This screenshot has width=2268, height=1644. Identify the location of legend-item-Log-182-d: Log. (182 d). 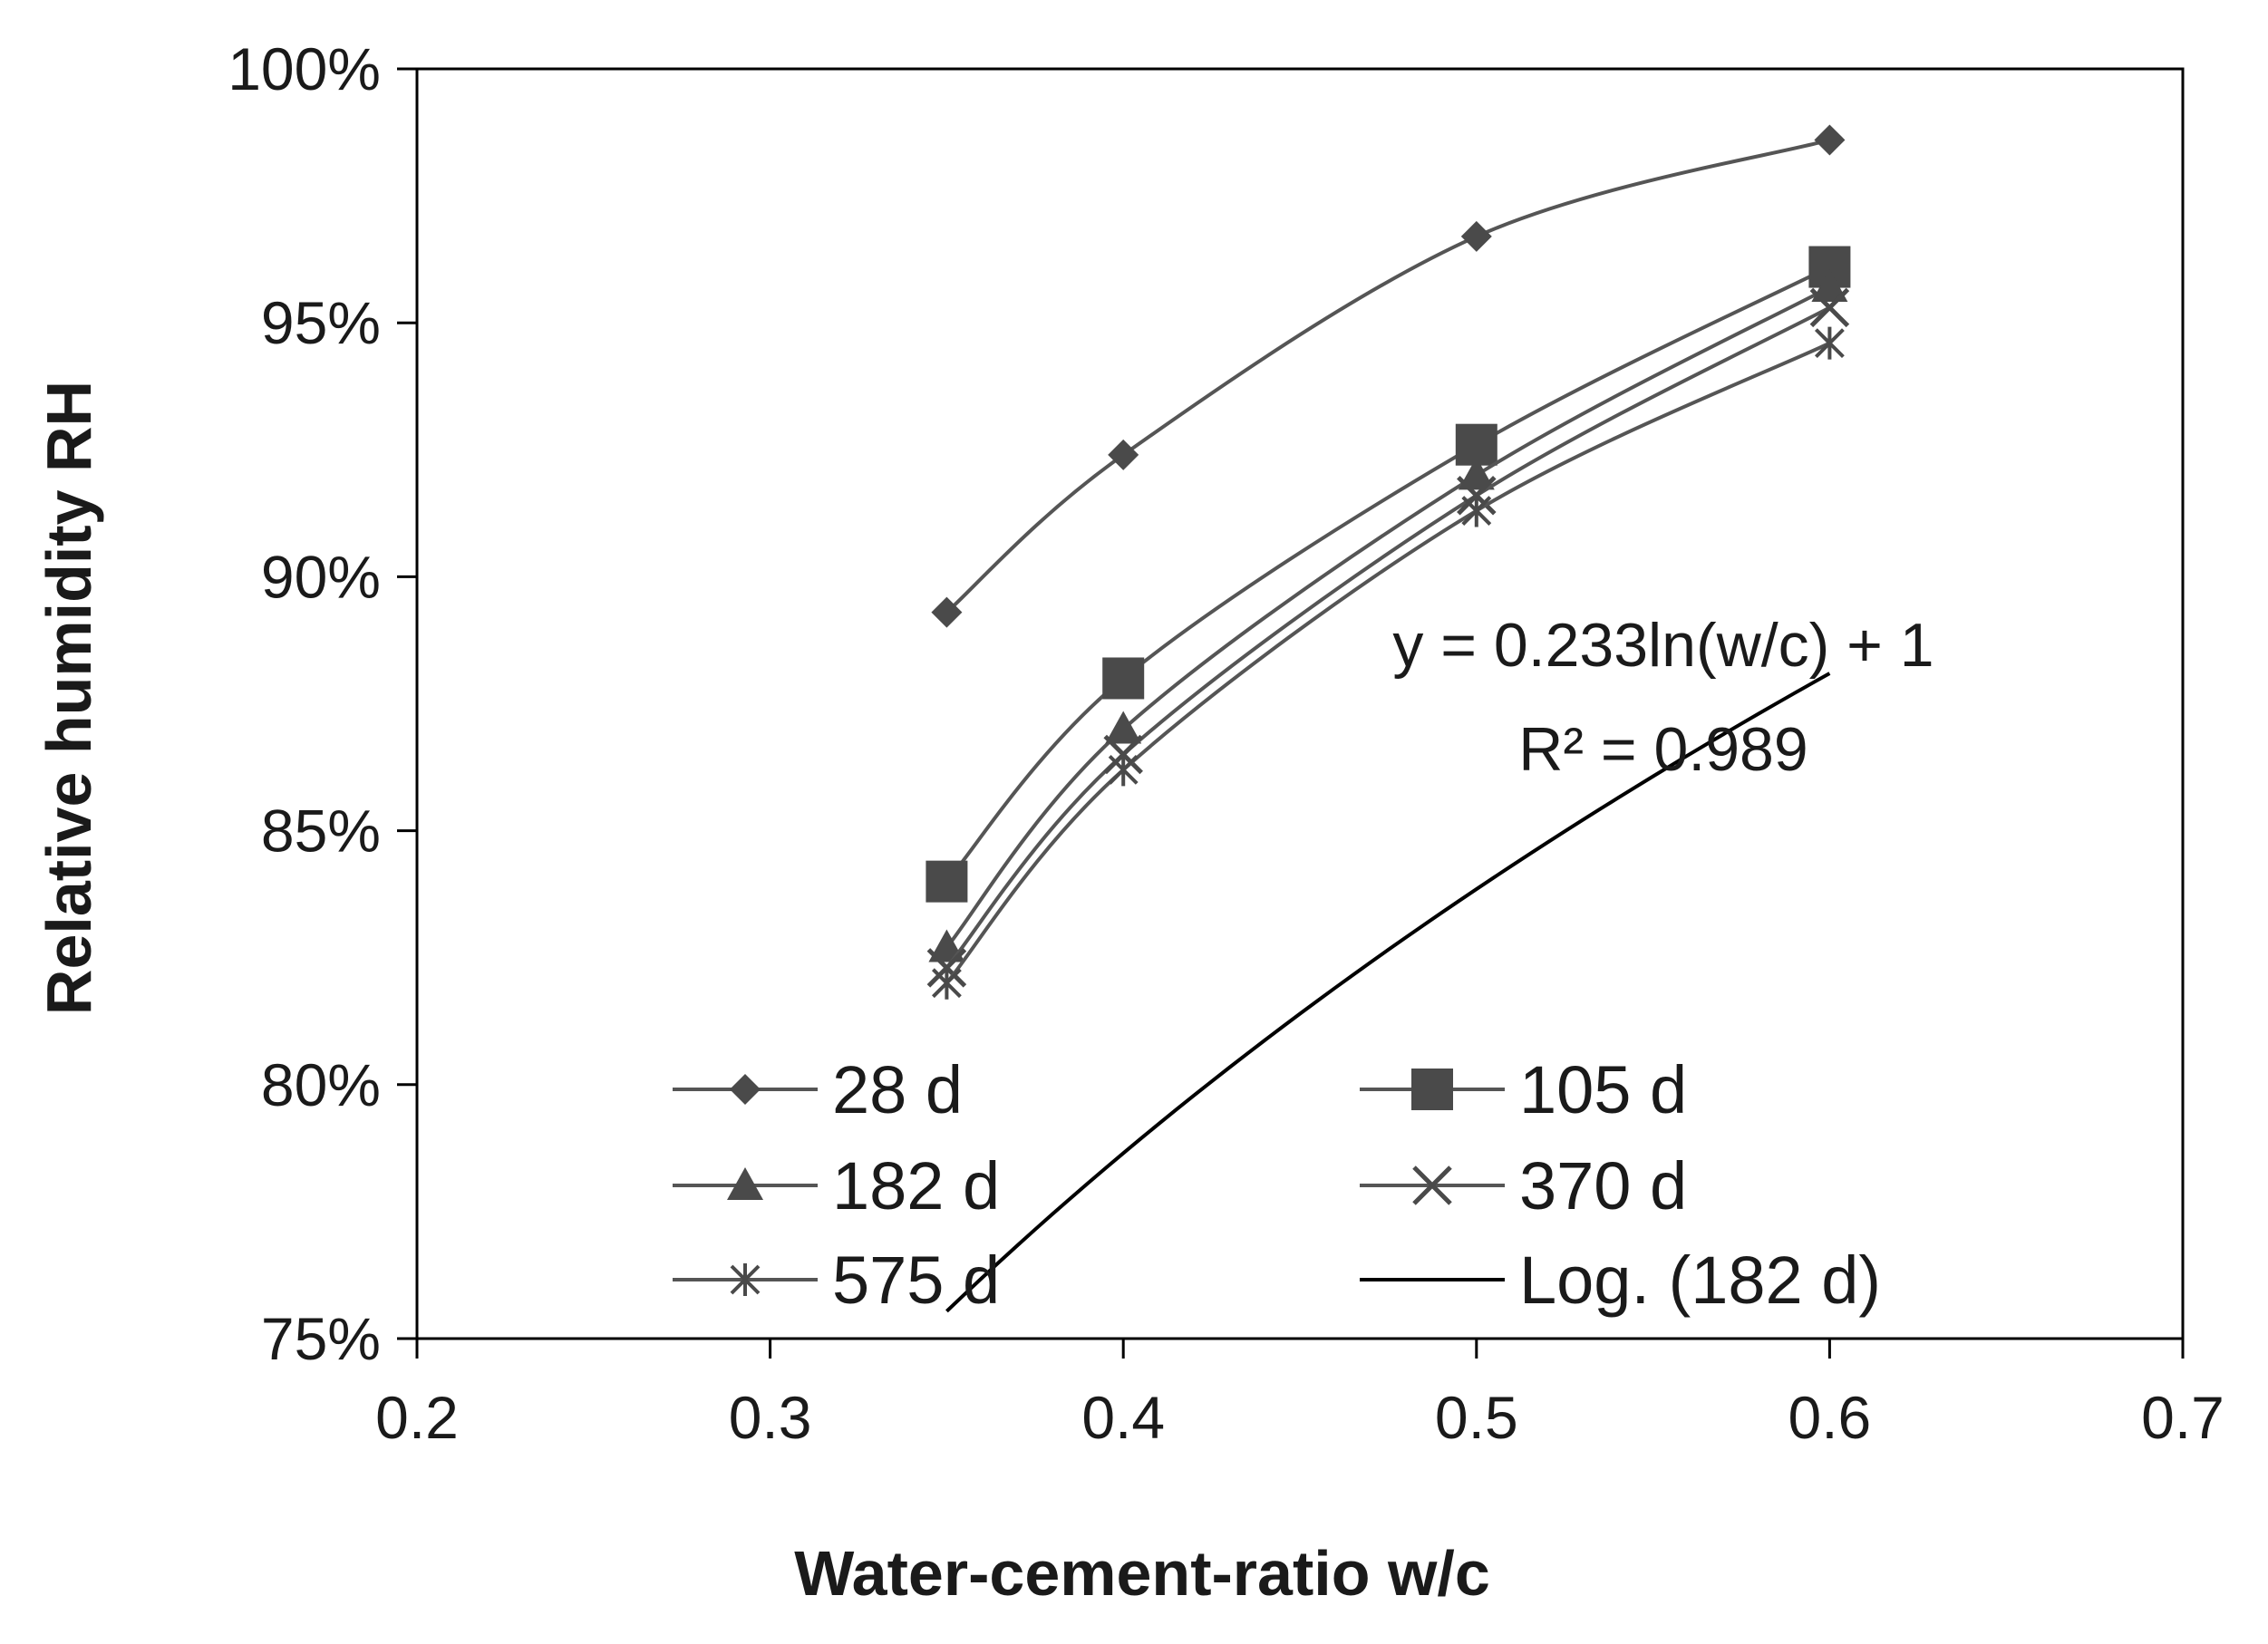
(1621, 1280).